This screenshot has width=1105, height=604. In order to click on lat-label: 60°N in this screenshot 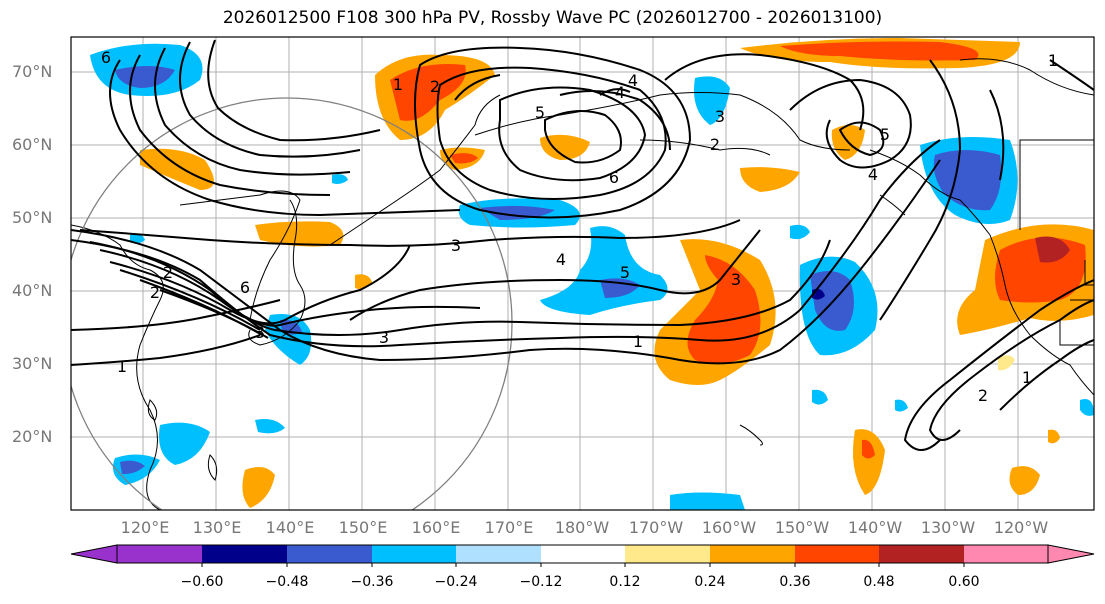, I will do `click(32, 144)`.